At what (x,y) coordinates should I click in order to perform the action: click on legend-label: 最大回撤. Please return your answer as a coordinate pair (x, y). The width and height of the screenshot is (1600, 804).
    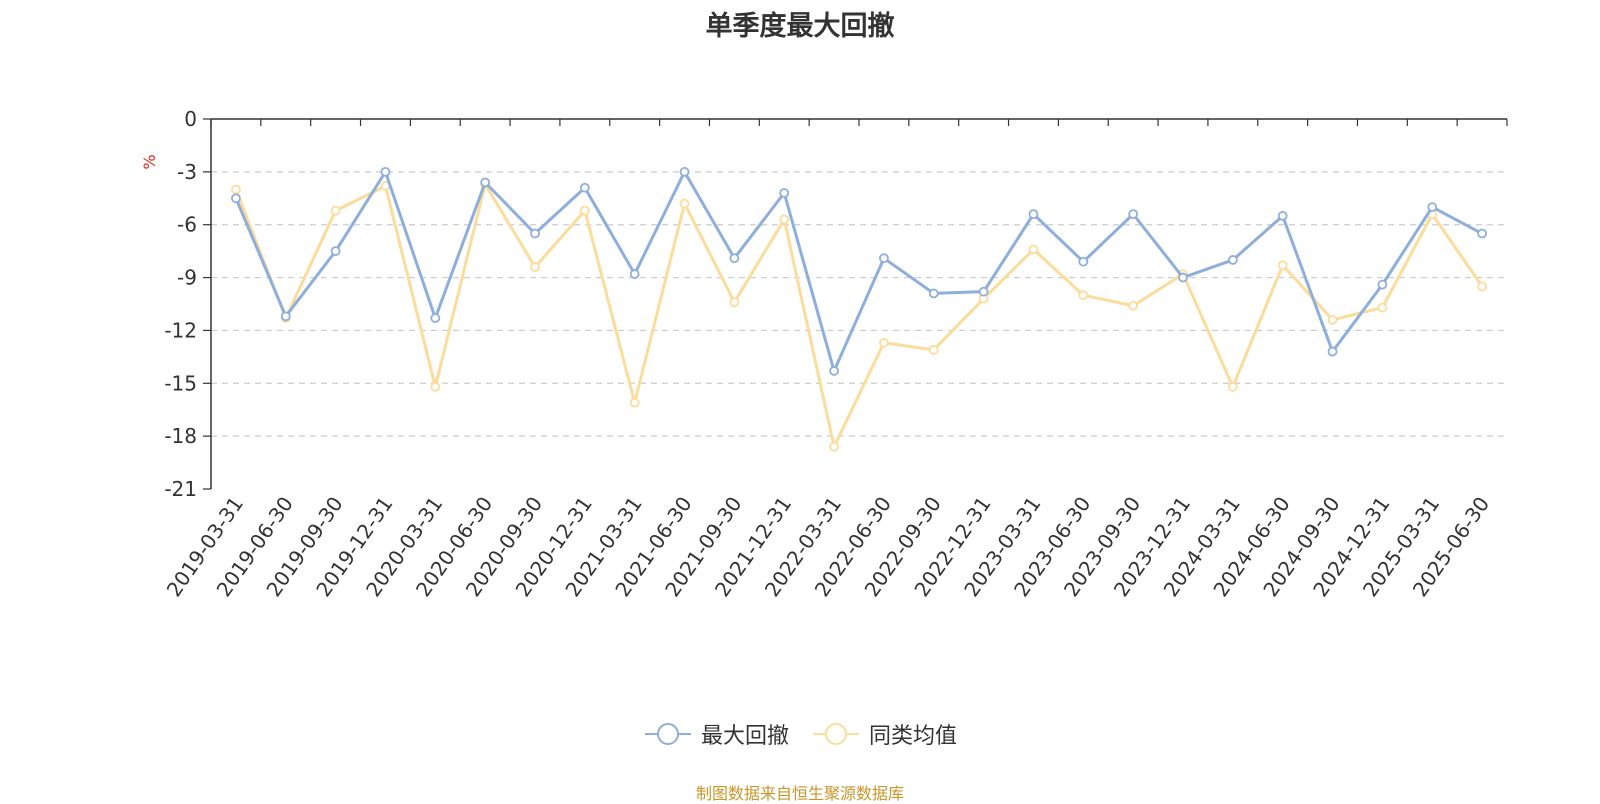
    Looking at the image, I should click on (744, 736).